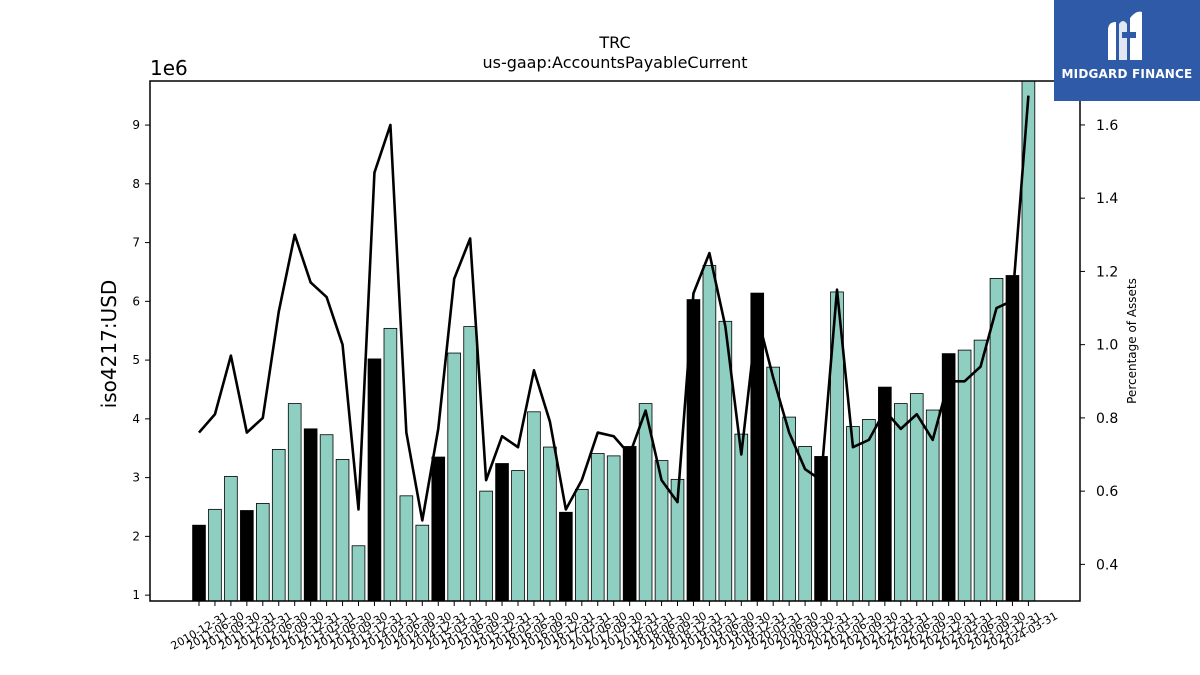  What do you see at coordinates (136, 301) in the screenshot?
I see `y-tick-label: 6` at bounding box center [136, 301].